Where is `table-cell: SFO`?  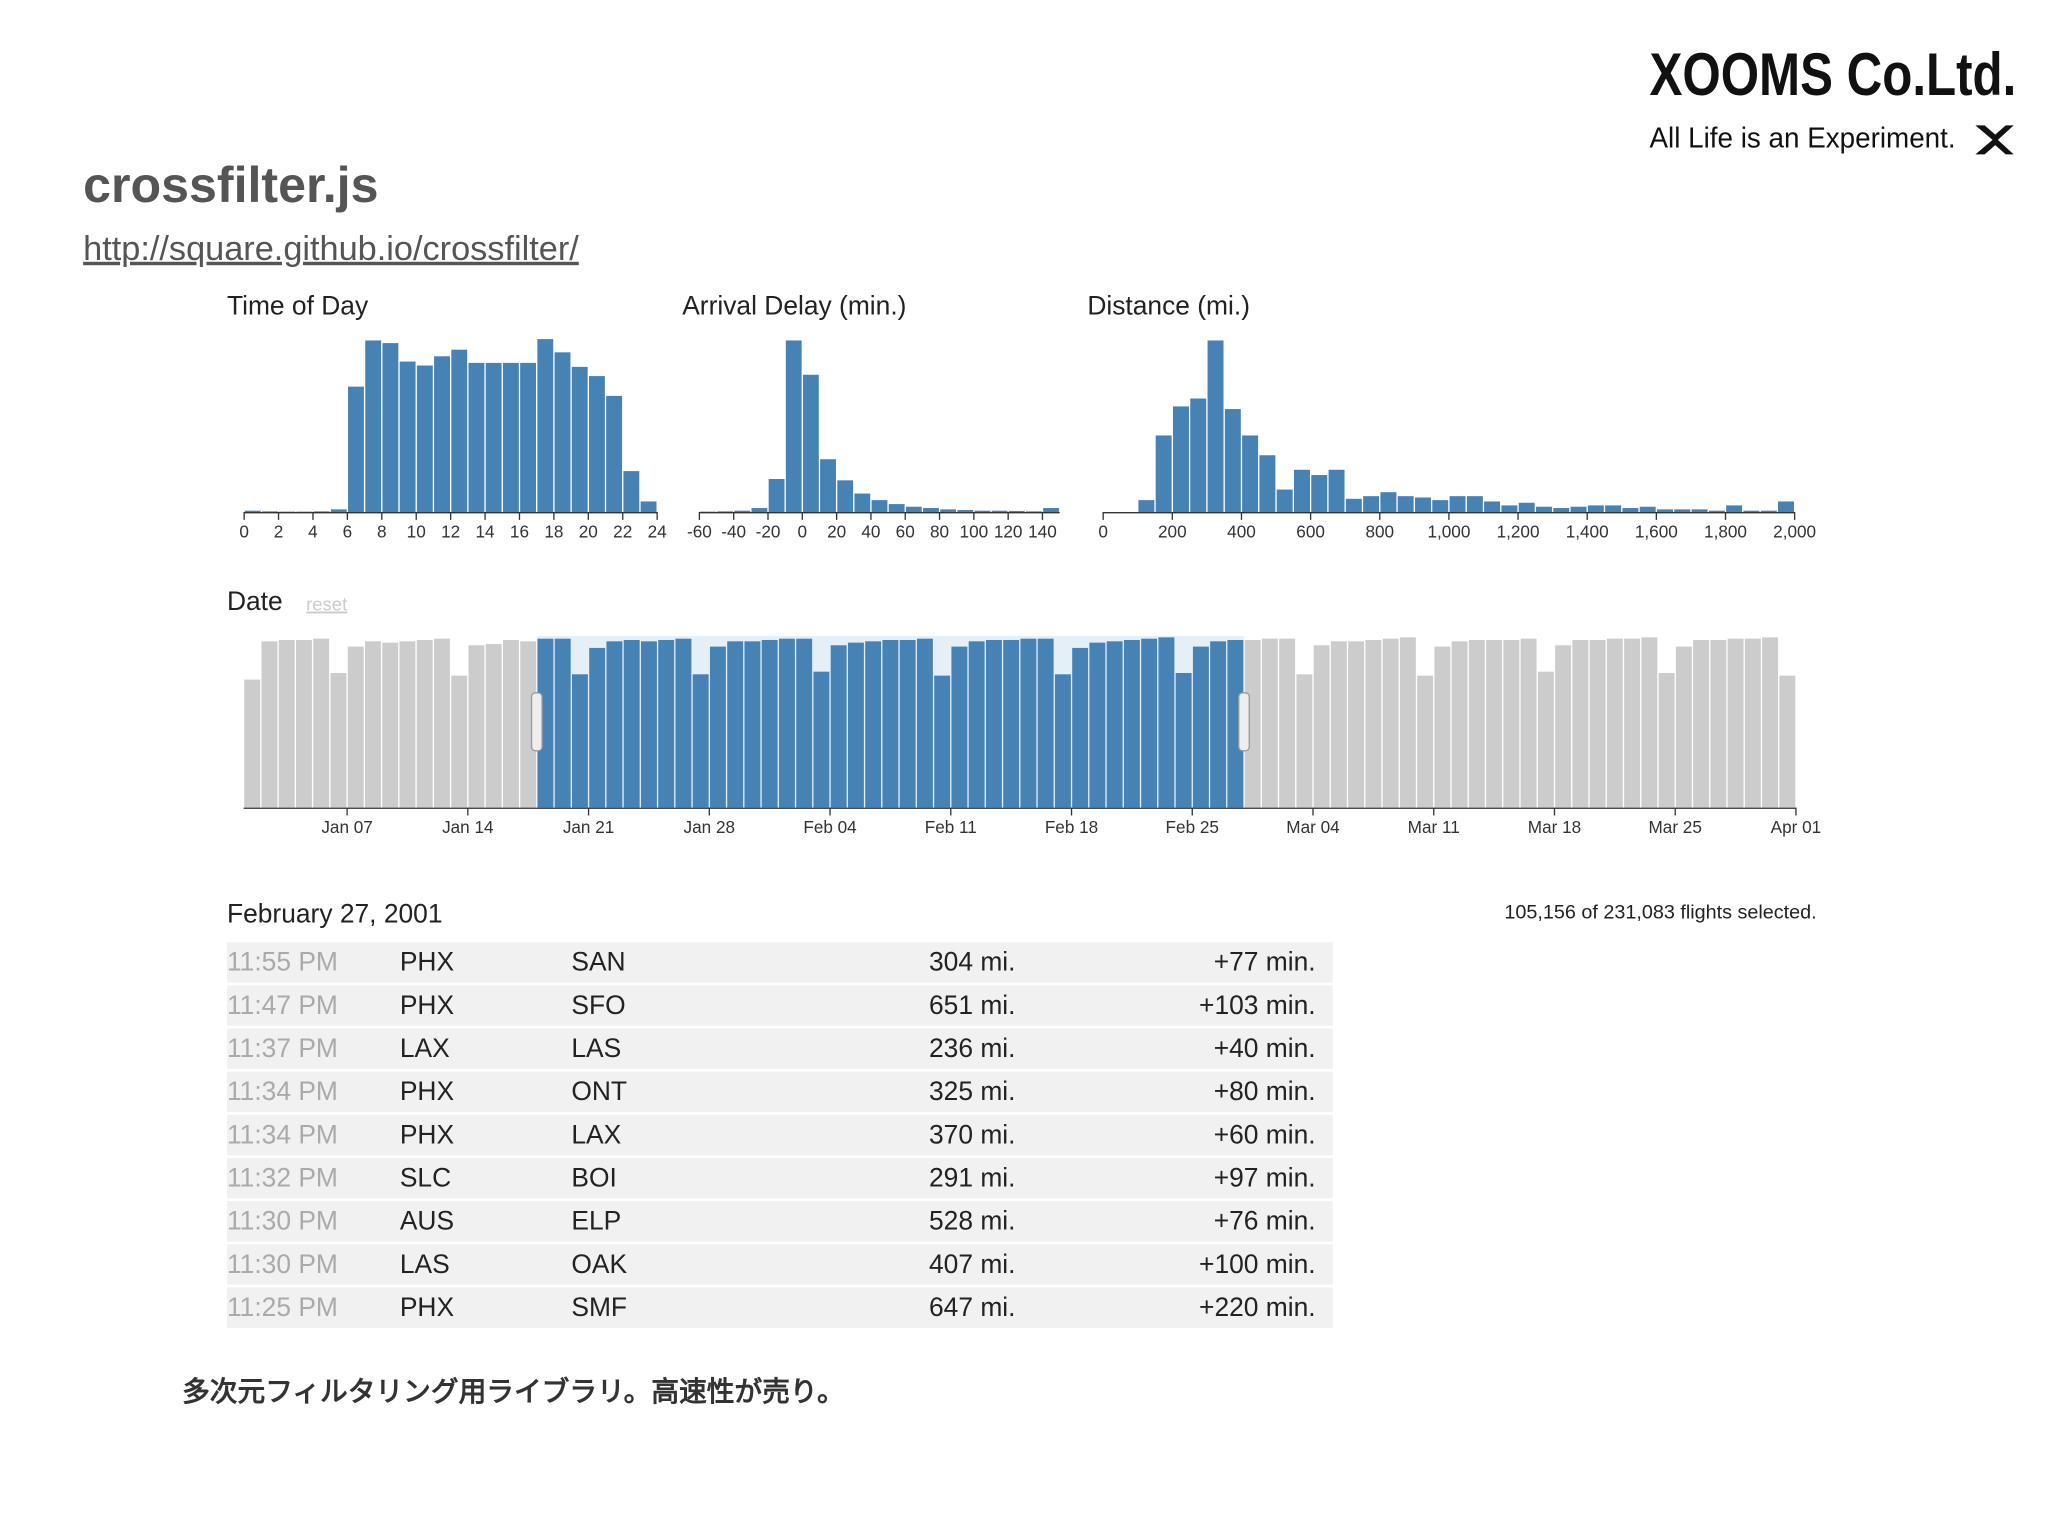 table-cell: SFO is located at coordinates (598, 1005).